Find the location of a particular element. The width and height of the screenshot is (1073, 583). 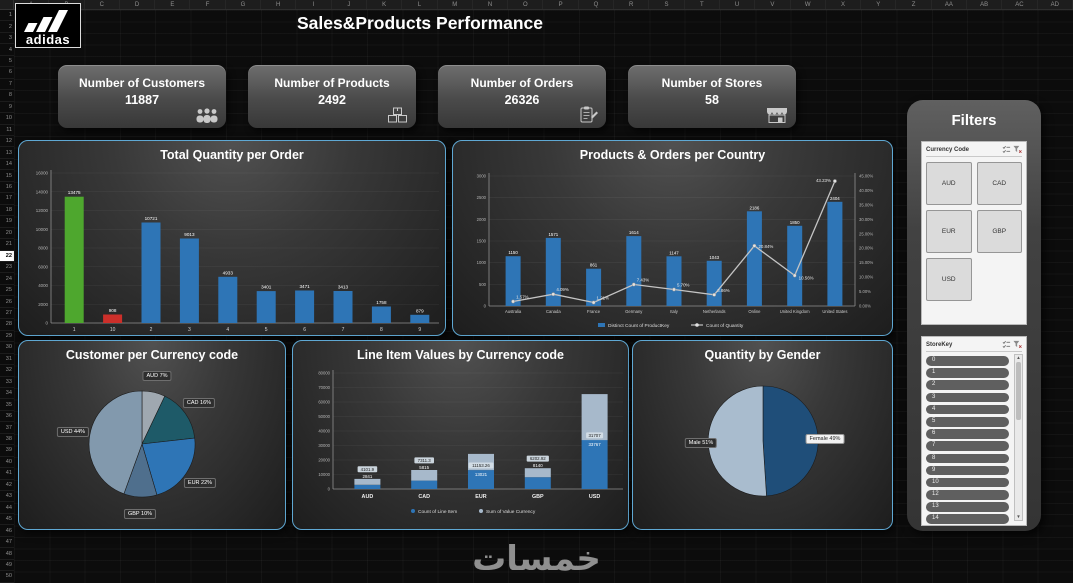

row-header-6: 6 is located at coordinates (7, 73).